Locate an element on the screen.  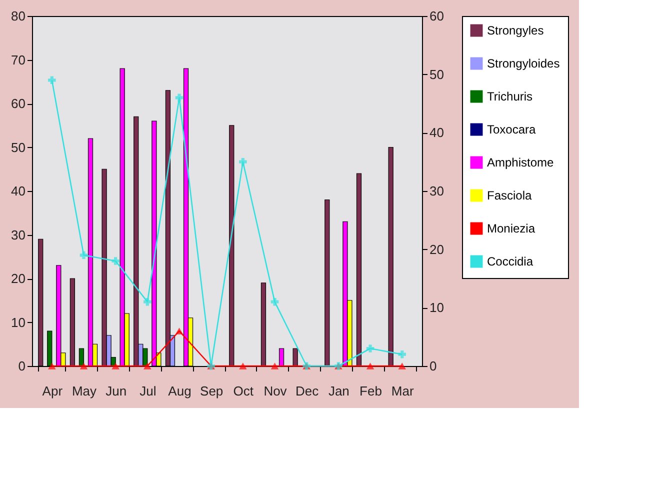
legend-label: Coccidia is located at coordinates (510, 261).